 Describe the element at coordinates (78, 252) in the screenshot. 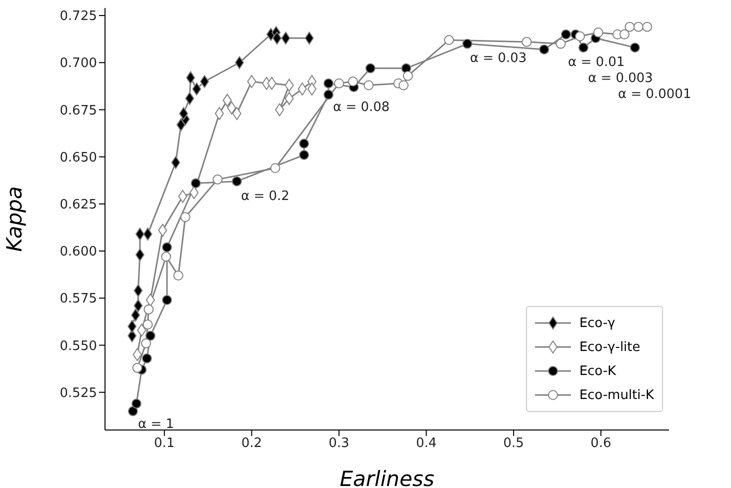

I see `y-tick-label: 0.600` at that location.